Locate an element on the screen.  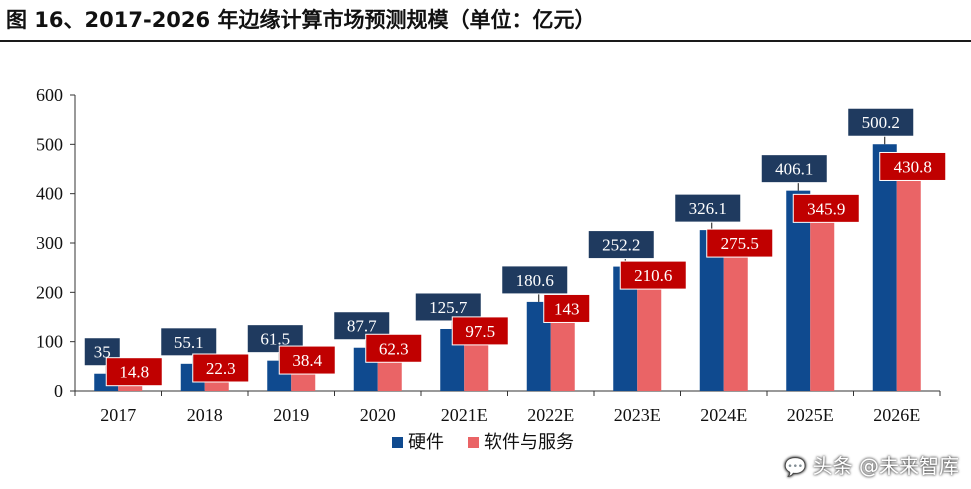
legend-swatch-hardware is located at coordinates (397, 442).